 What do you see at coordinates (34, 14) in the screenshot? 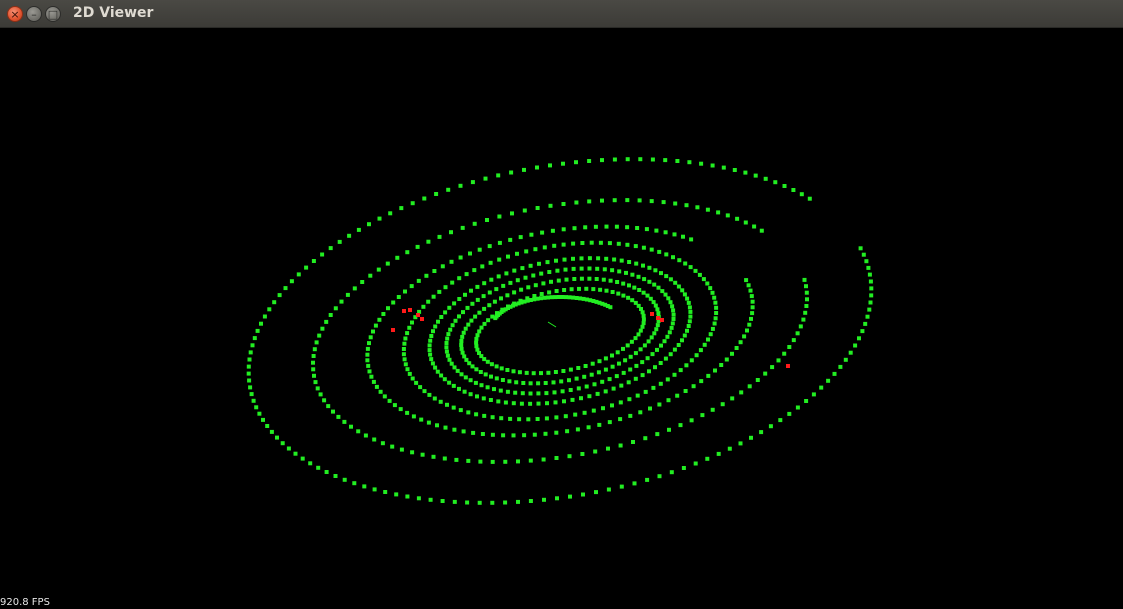
I see `minimize-icon: –` at bounding box center [34, 14].